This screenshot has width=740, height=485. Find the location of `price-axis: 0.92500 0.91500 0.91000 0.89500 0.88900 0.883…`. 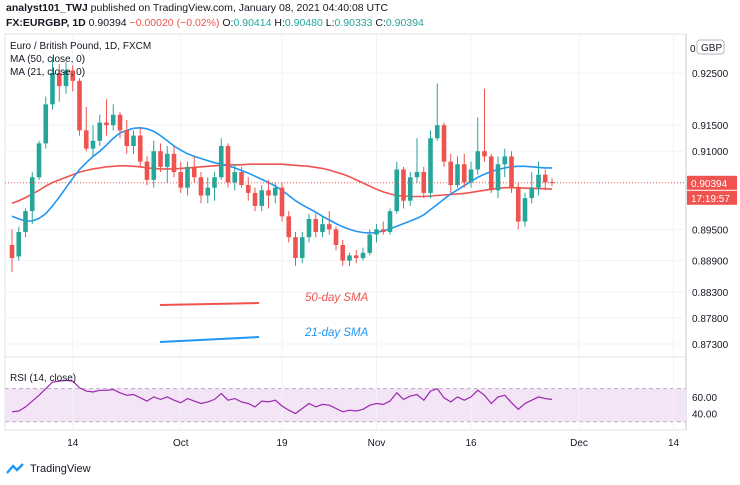

price-axis: 0.92500 0.91500 0.91000 0.89500 0.88900 0.883… is located at coordinates (710, 210).